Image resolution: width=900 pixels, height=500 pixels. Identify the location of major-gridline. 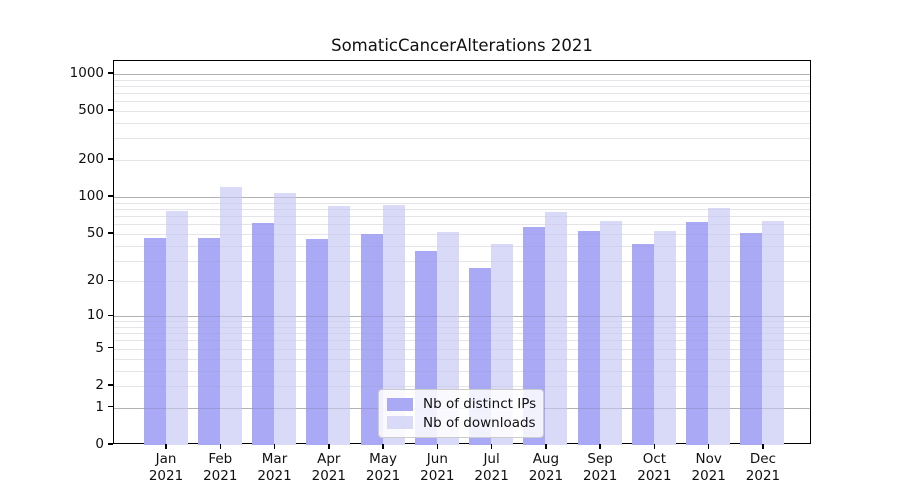
(462, 74).